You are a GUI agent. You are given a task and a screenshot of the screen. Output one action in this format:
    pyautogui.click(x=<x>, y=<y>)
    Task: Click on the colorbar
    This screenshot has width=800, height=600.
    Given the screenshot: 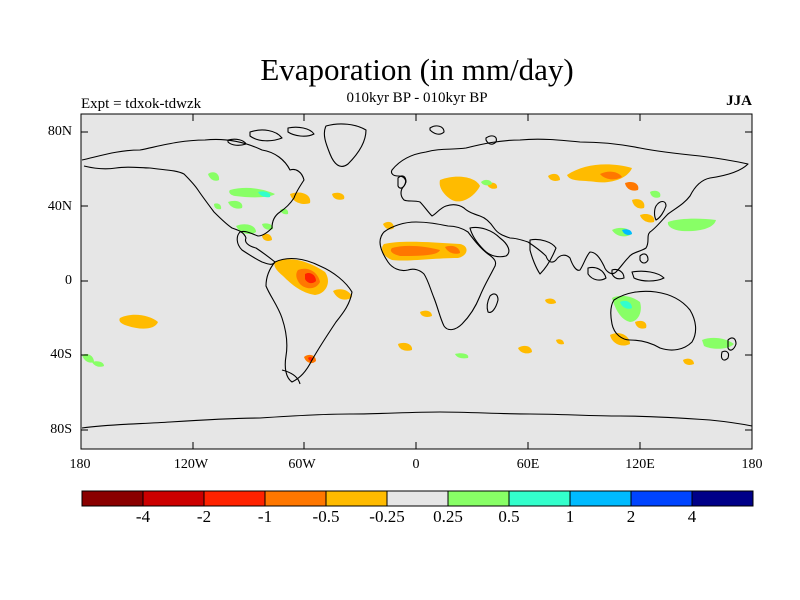 What is the action you would take?
    pyautogui.click(x=417, y=498)
    